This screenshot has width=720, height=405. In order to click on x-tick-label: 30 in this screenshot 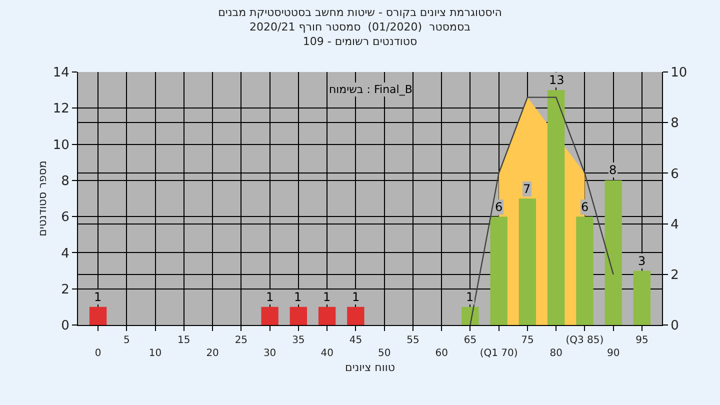, I will do `click(269, 353)`.